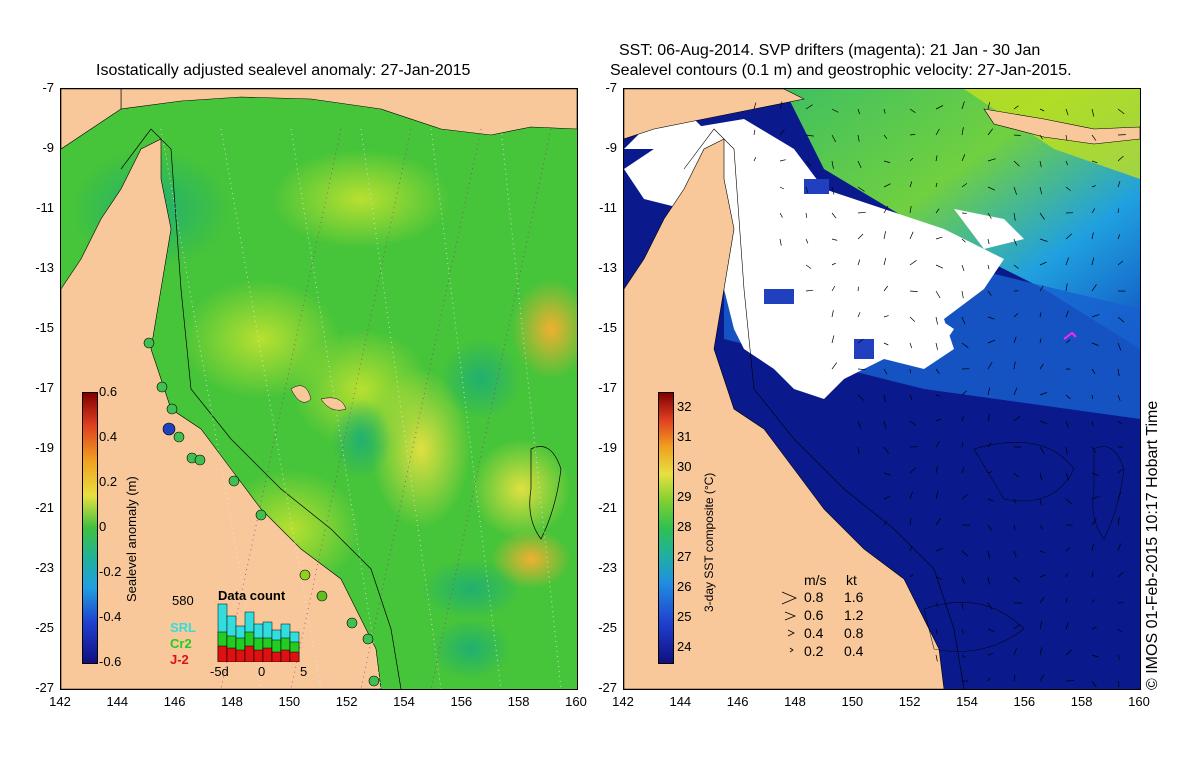  Describe the element at coordinates (789, 622) in the screenshot. I see `velocity-legend-arrows` at that location.